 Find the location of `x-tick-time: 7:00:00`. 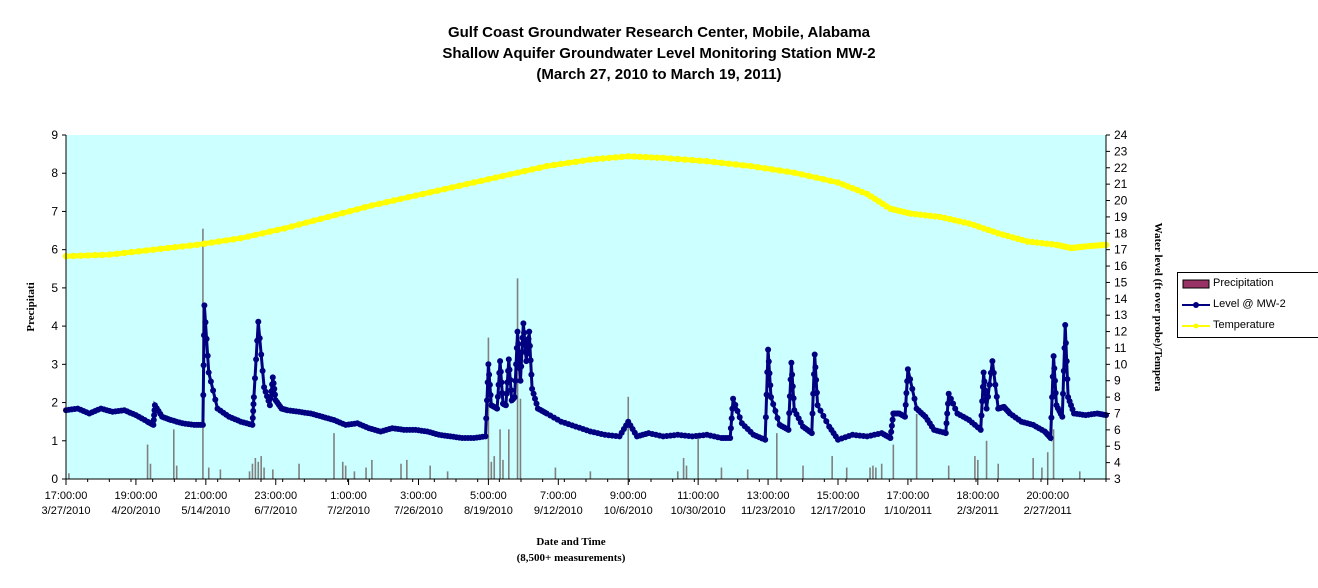

x-tick-time: 7:00:00 is located at coordinates (558, 496).